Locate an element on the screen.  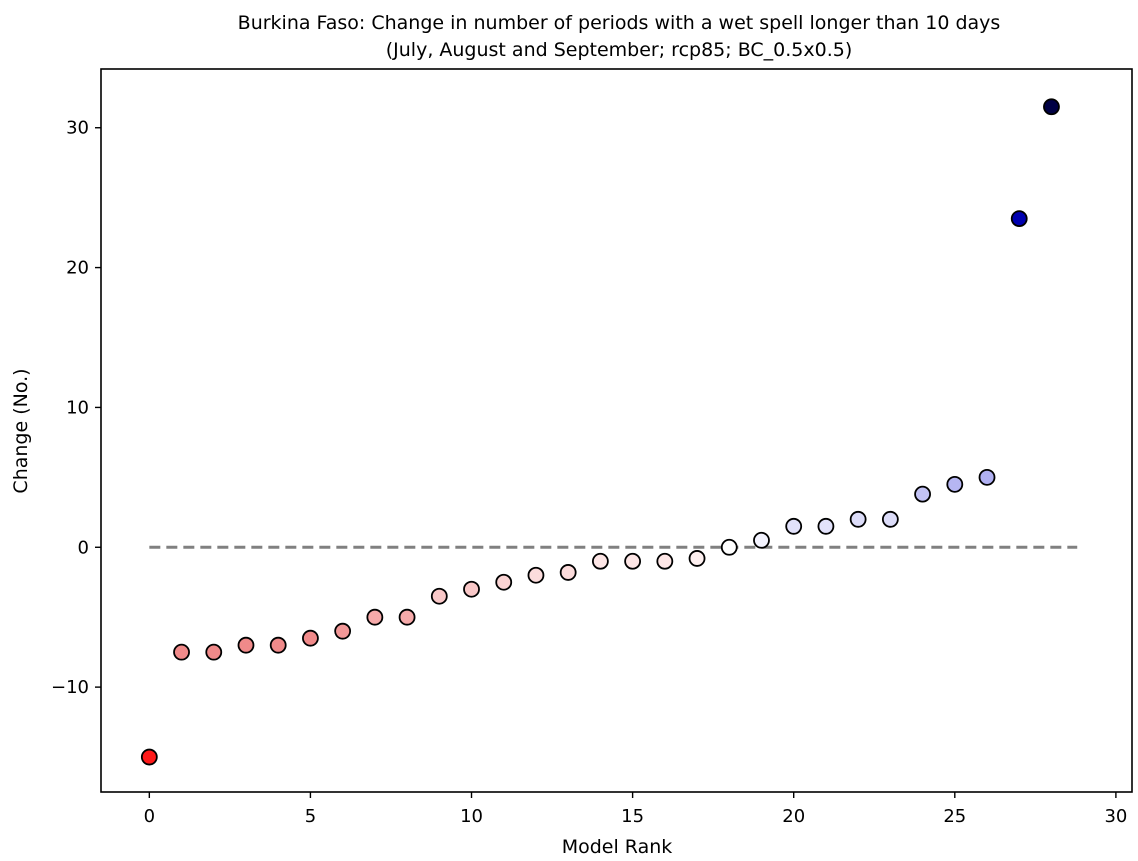
y-tick-label: 20 is located at coordinates (77, 268).